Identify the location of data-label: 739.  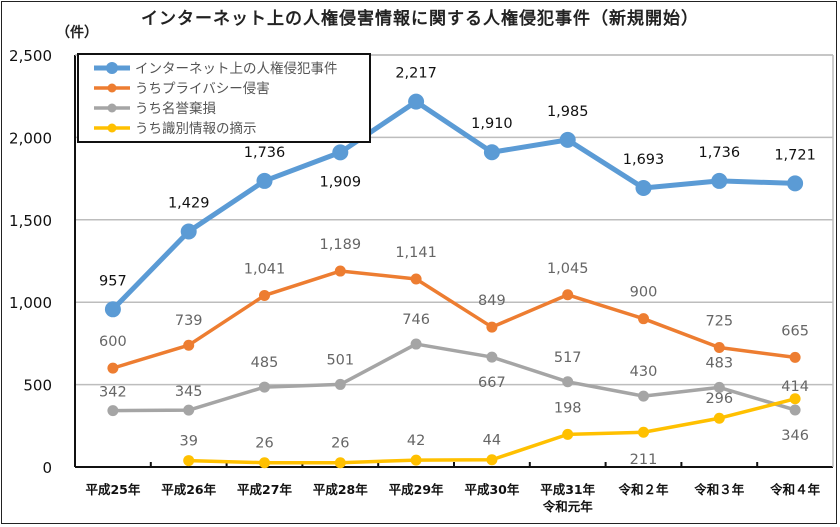
(189, 321).